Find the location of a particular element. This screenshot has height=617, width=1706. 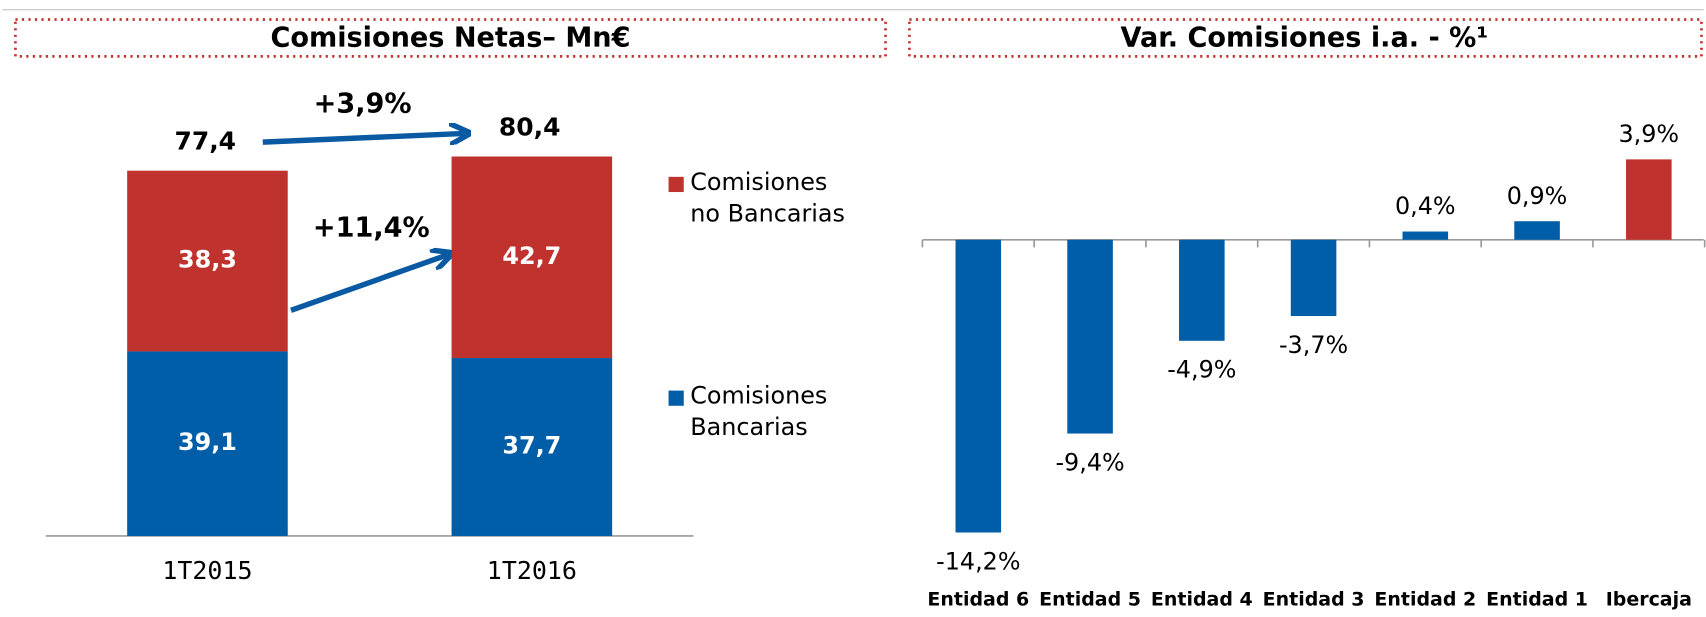

legend-label: Comisiones no Bancarias is located at coordinates (767, 198).